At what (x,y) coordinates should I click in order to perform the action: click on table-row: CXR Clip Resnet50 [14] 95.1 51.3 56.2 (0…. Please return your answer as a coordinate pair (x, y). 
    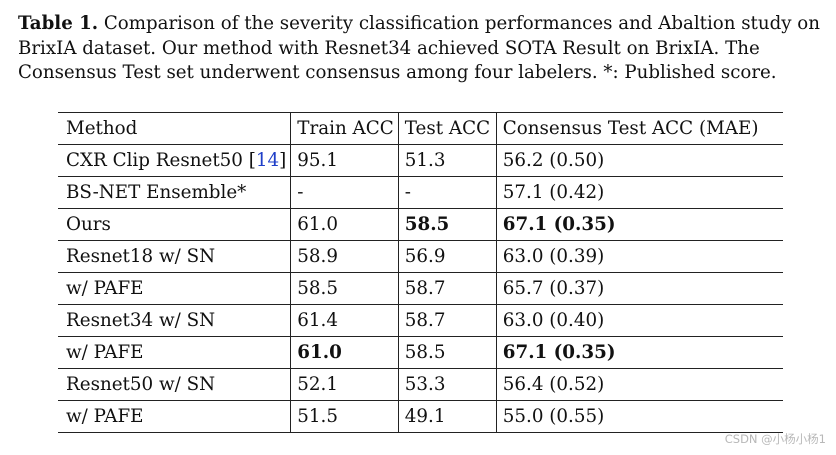
    Looking at the image, I should click on (420, 160).